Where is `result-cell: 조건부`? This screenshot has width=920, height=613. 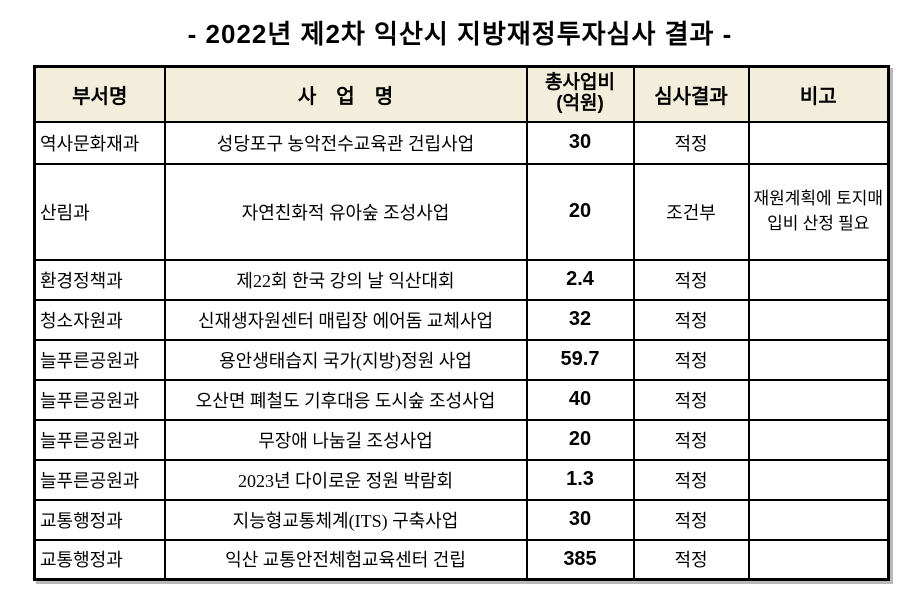 result-cell: 조건부 is located at coordinates (691, 211).